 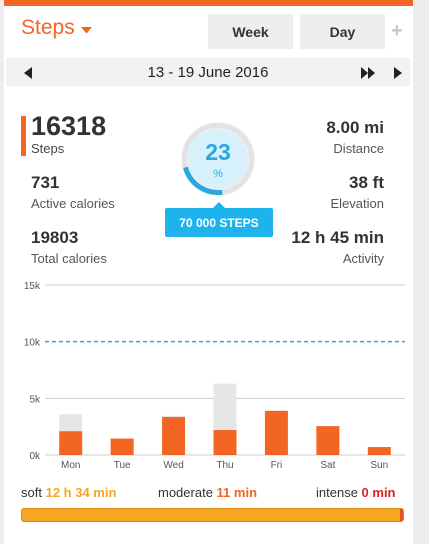 I want to click on activity-value: 12 h 45 min, so click(x=337, y=237).